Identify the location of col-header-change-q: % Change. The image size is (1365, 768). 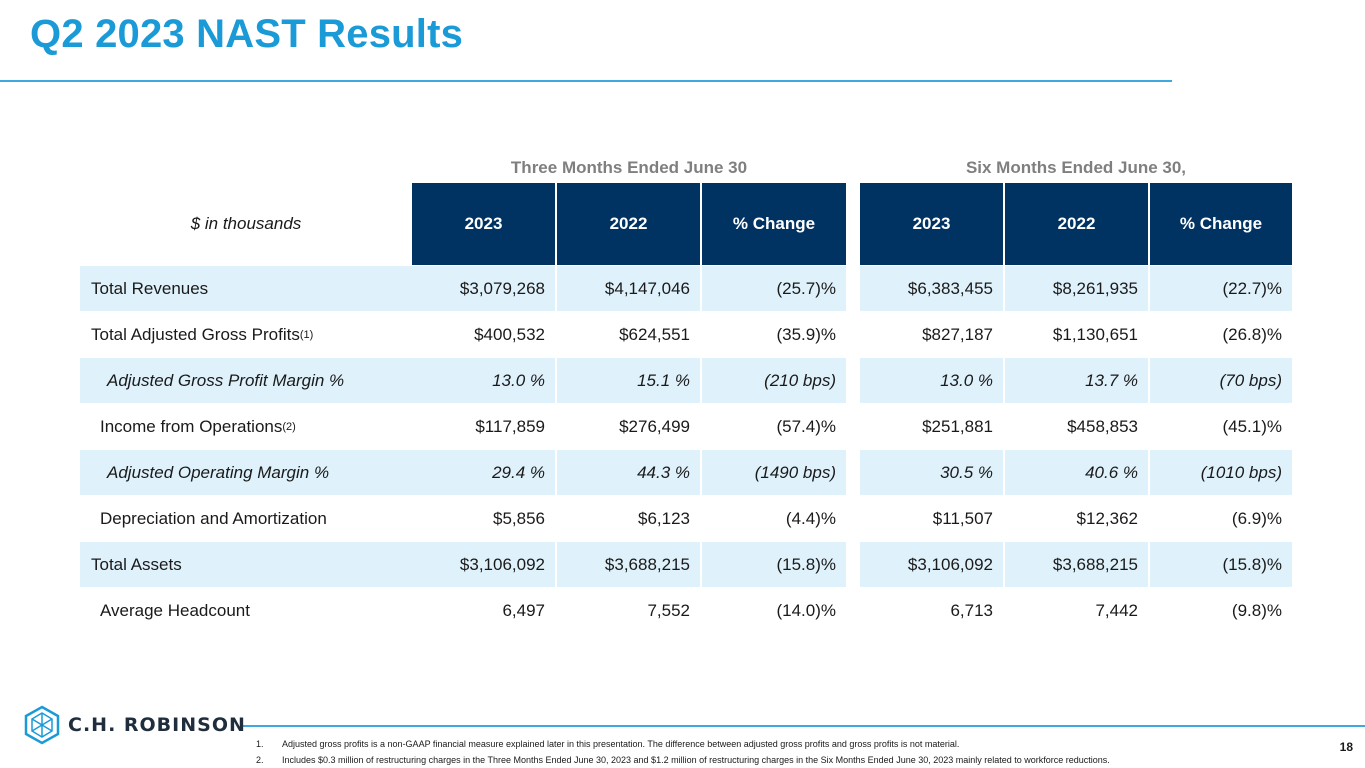
(774, 224).